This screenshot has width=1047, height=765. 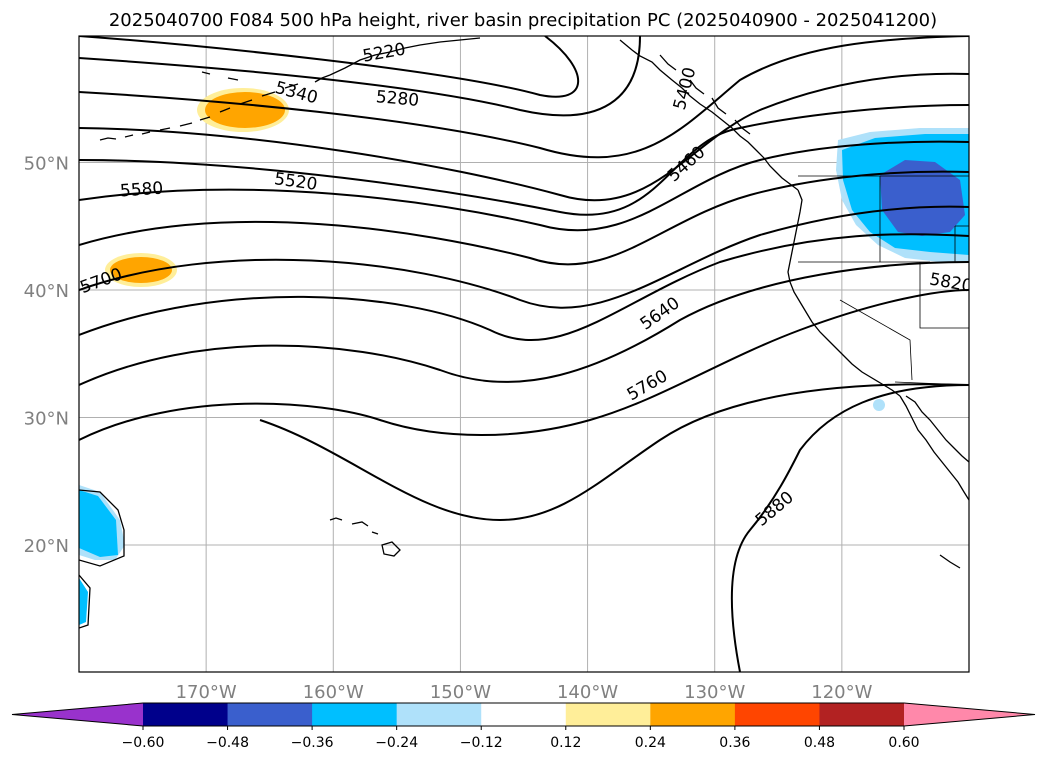 I want to click on coast-se-alaska, so click(x=709, y=115).